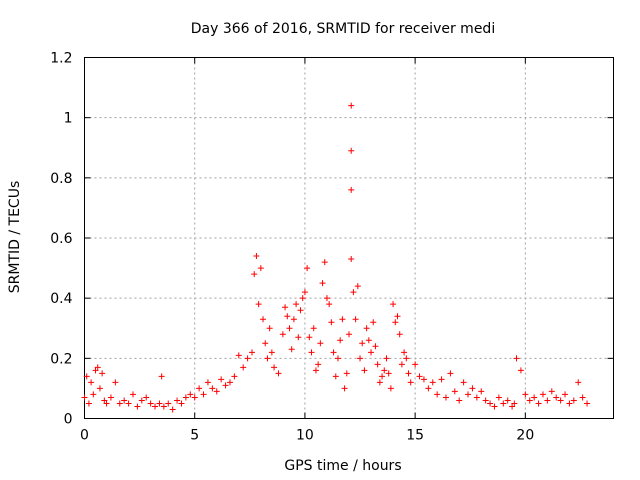 Image resolution: width=640 pixels, height=480 pixels. What do you see at coordinates (84, 436) in the screenshot?
I see `x-tick-label: 0` at bounding box center [84, 436].